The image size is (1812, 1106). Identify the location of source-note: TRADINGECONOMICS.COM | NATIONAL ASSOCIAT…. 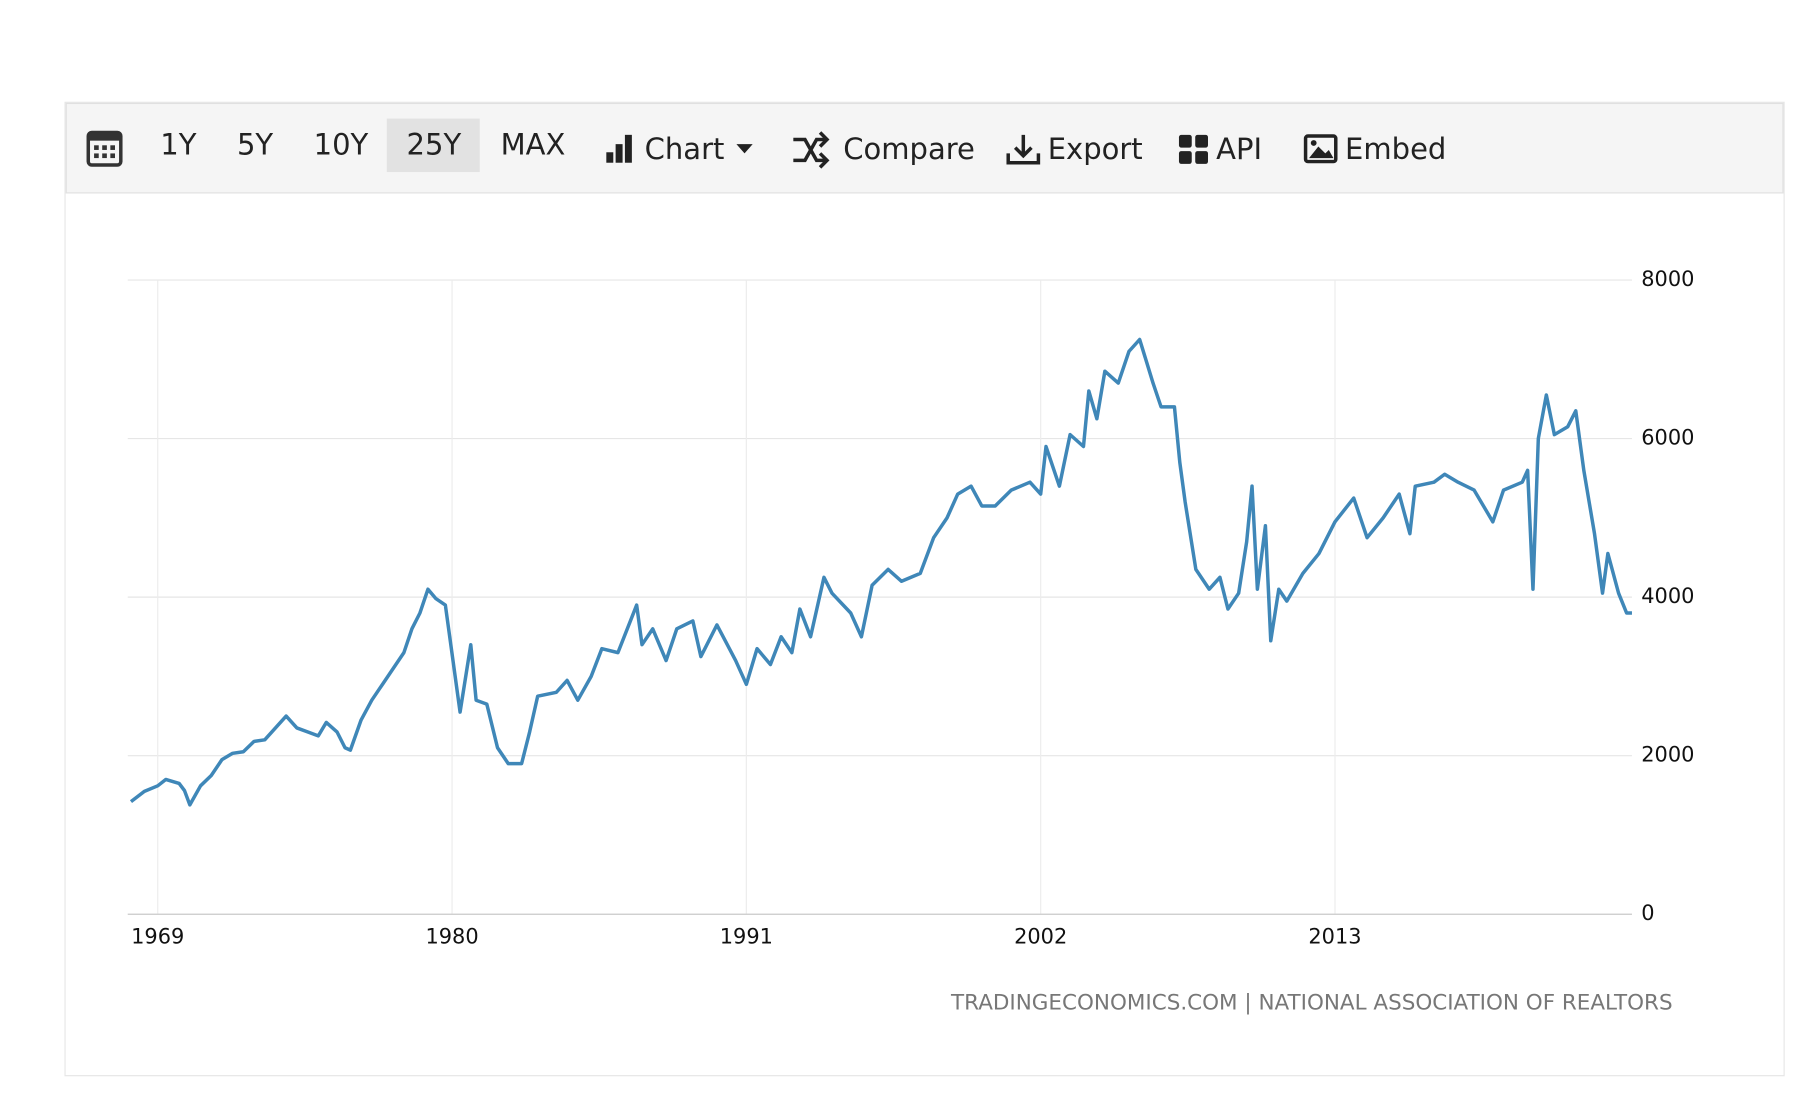
(1311, 1002).